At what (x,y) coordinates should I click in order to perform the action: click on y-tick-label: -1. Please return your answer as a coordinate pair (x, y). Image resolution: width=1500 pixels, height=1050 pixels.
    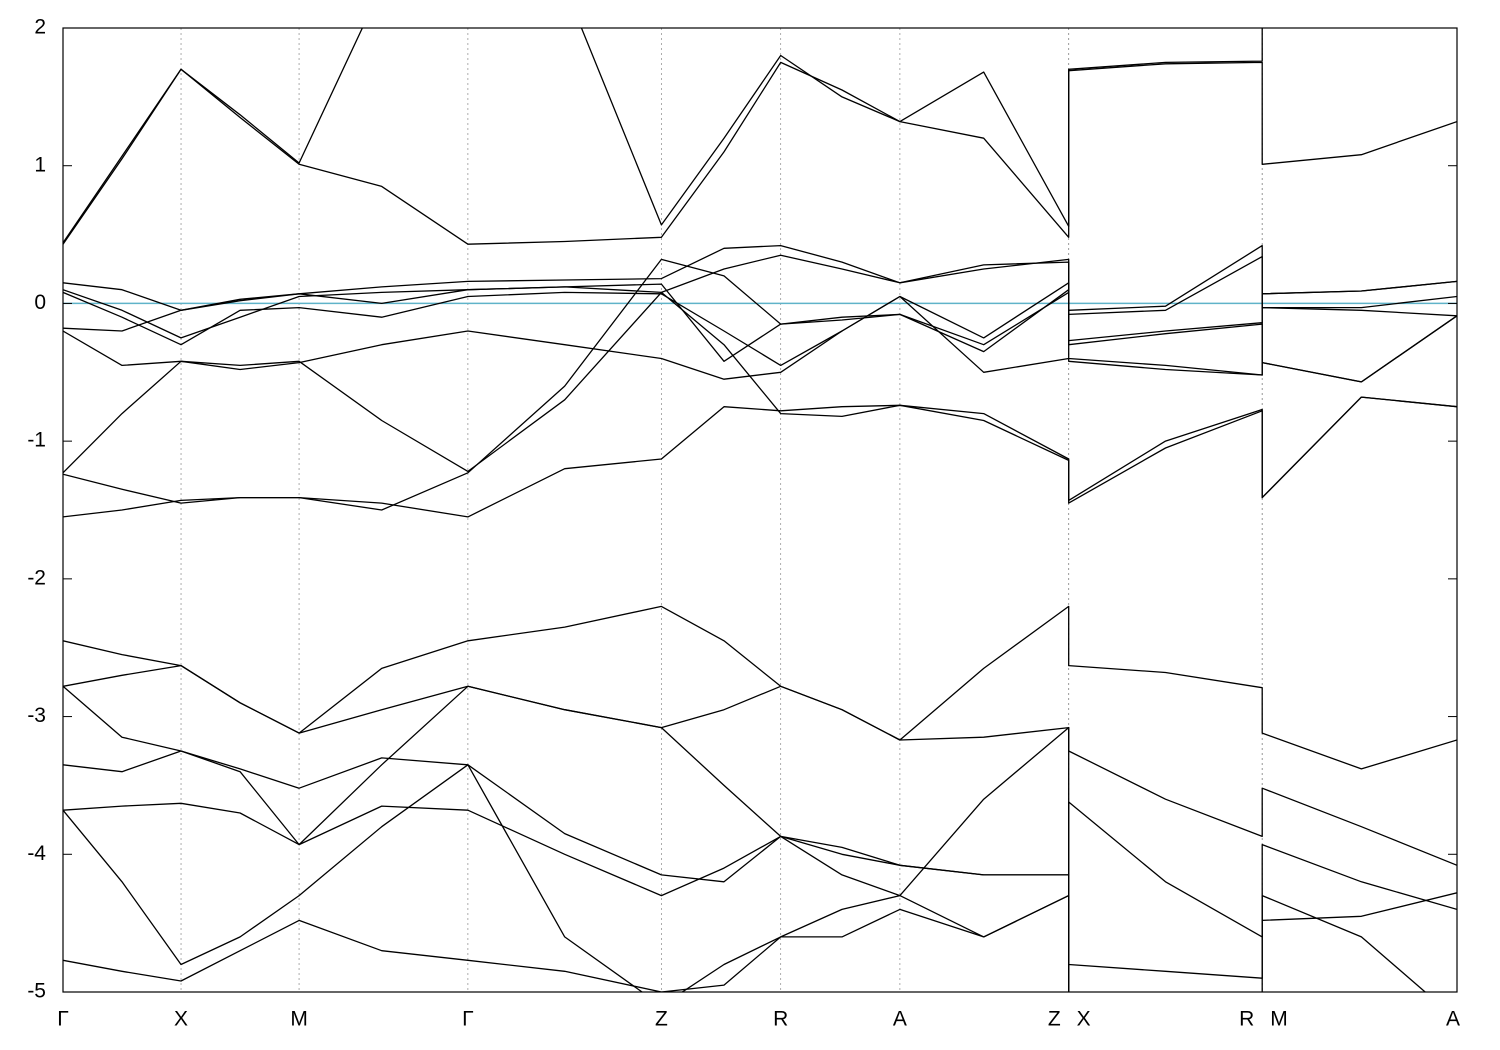
    Looking at the image, I should click on (36, 440).